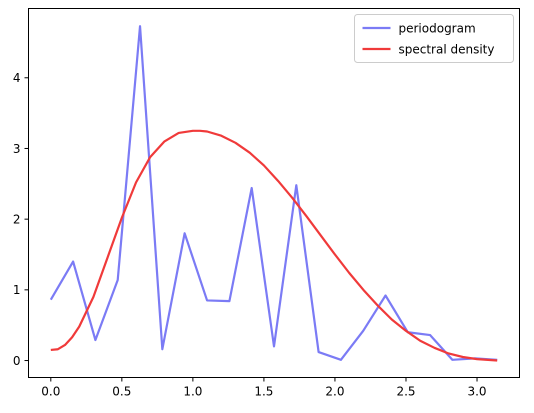 Image resolution: width=534 pixels, height=413 pixels. Describe the element at coordinates (263, 392) in the screenshot. I see `x-tick-label: 1.5` at that location.